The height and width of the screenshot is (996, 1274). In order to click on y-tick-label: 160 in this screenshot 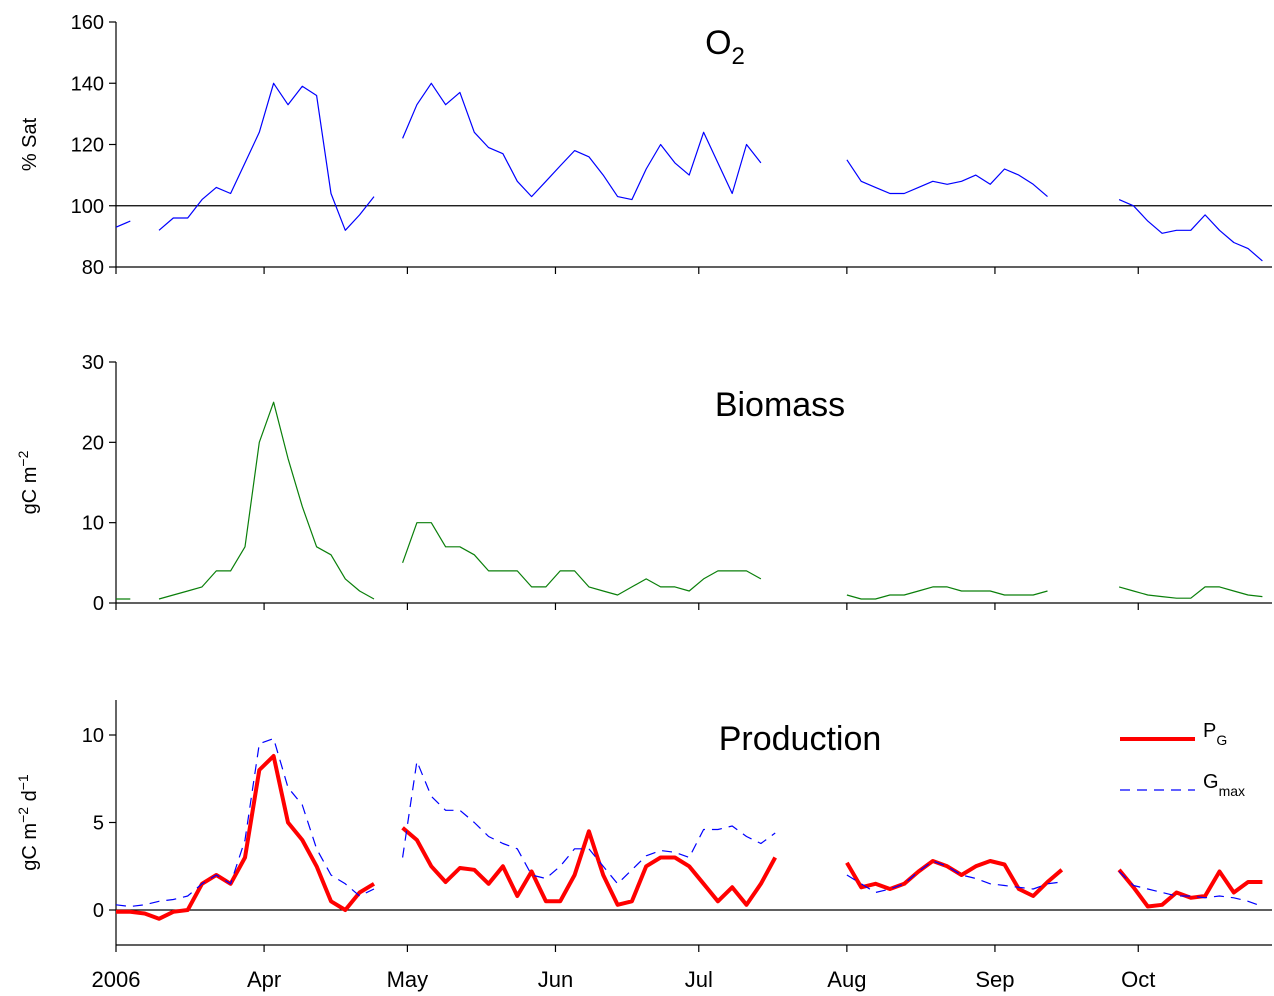, I will do `click(87, 23)`.